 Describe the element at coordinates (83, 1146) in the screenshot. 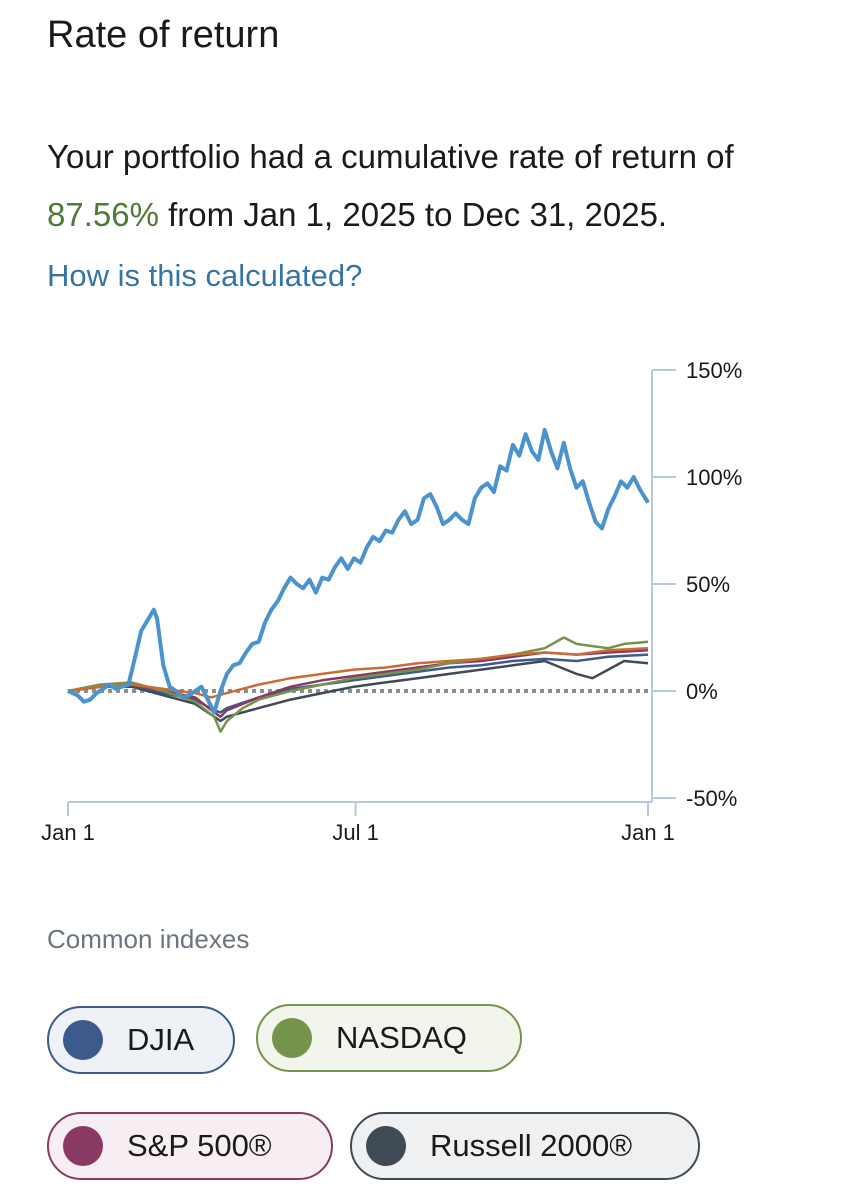

I see `sp500-color-dot` at that location.